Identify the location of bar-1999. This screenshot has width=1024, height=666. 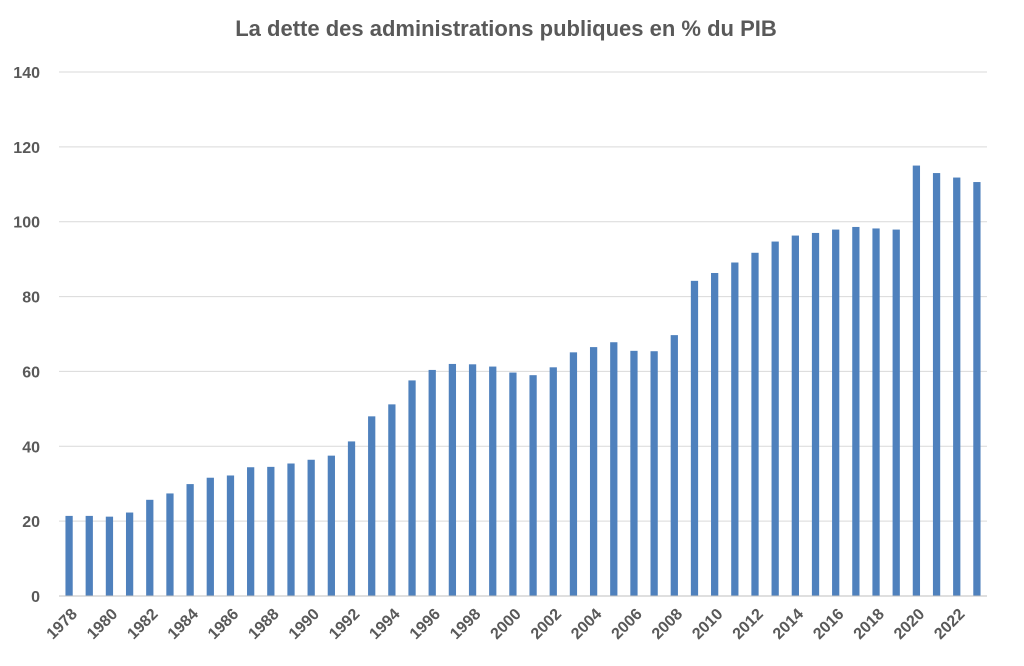
(493, 481).